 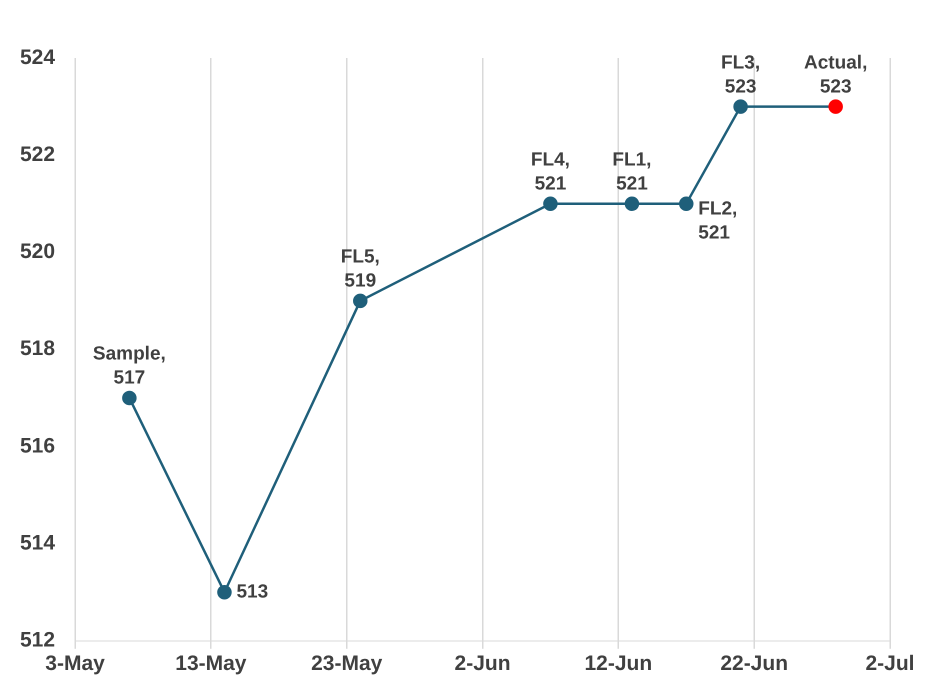 I want to click on y-tick-label: 518, so click(x=38, y=348).